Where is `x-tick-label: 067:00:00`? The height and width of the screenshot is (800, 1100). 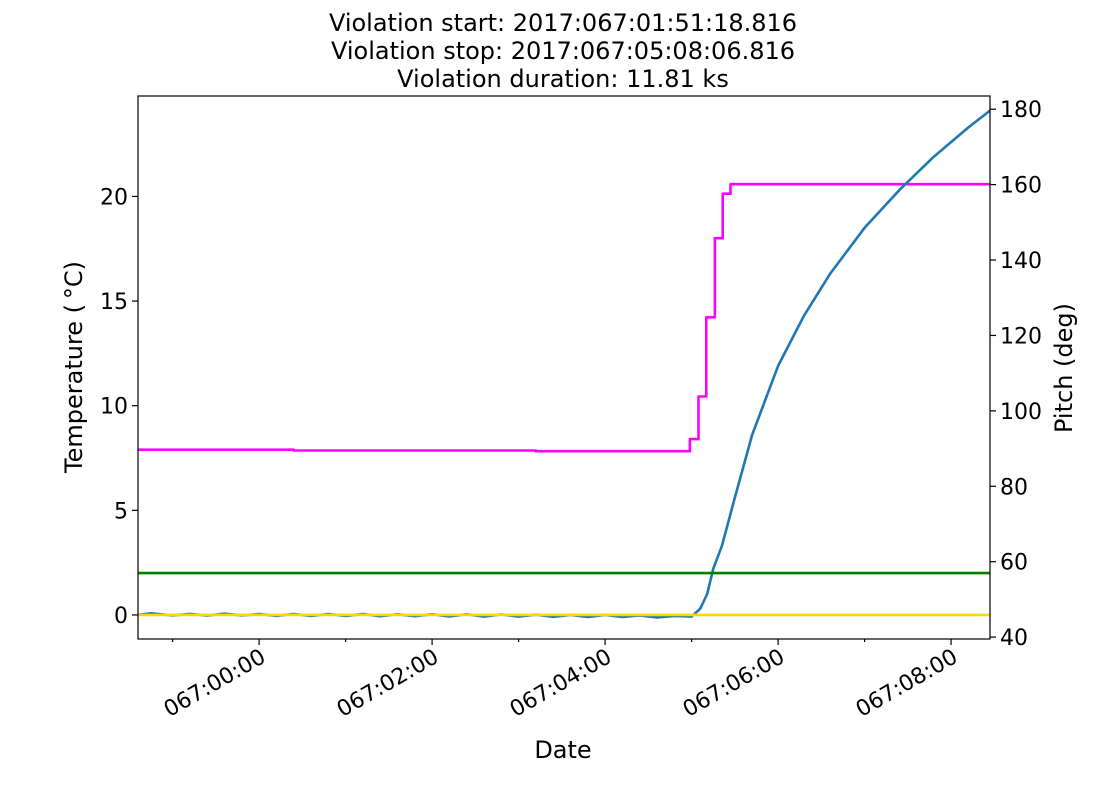 x-tick-label: 067:00:00 is located at coordinates (215, 684).